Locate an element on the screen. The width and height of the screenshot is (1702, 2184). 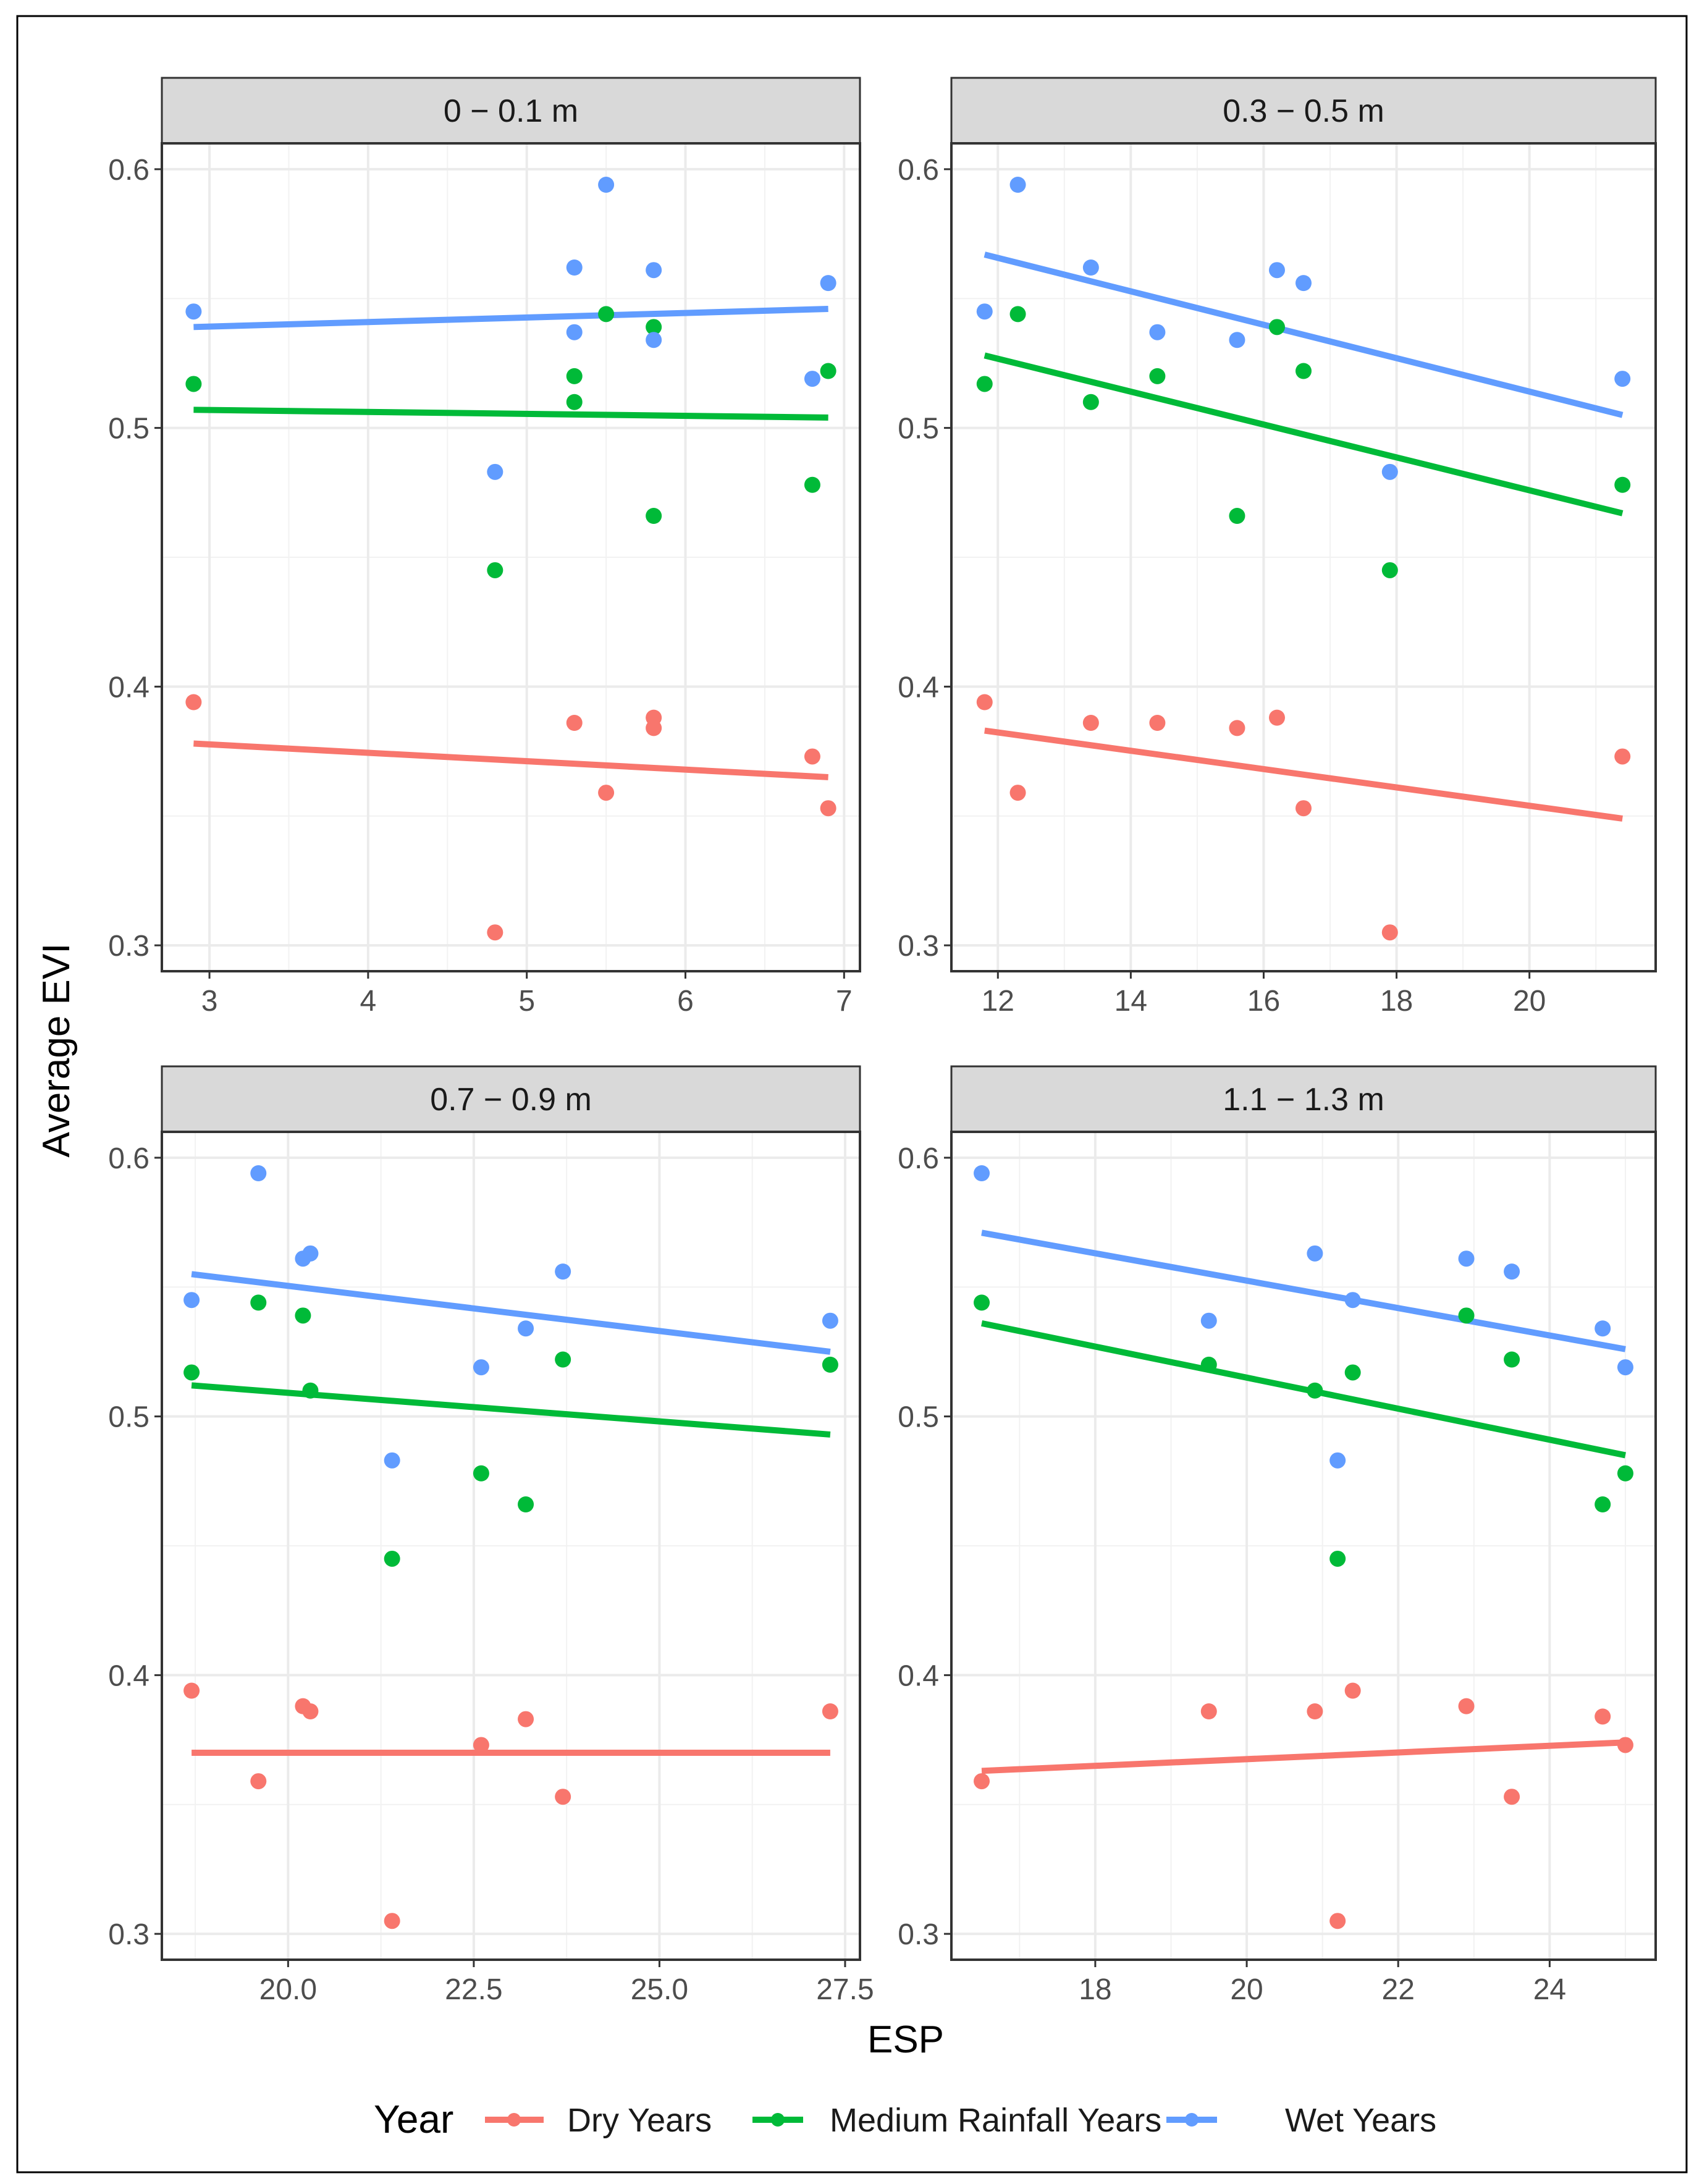
legend-item-wet-years: Wet Years is located at coordinates (1301, 2120).